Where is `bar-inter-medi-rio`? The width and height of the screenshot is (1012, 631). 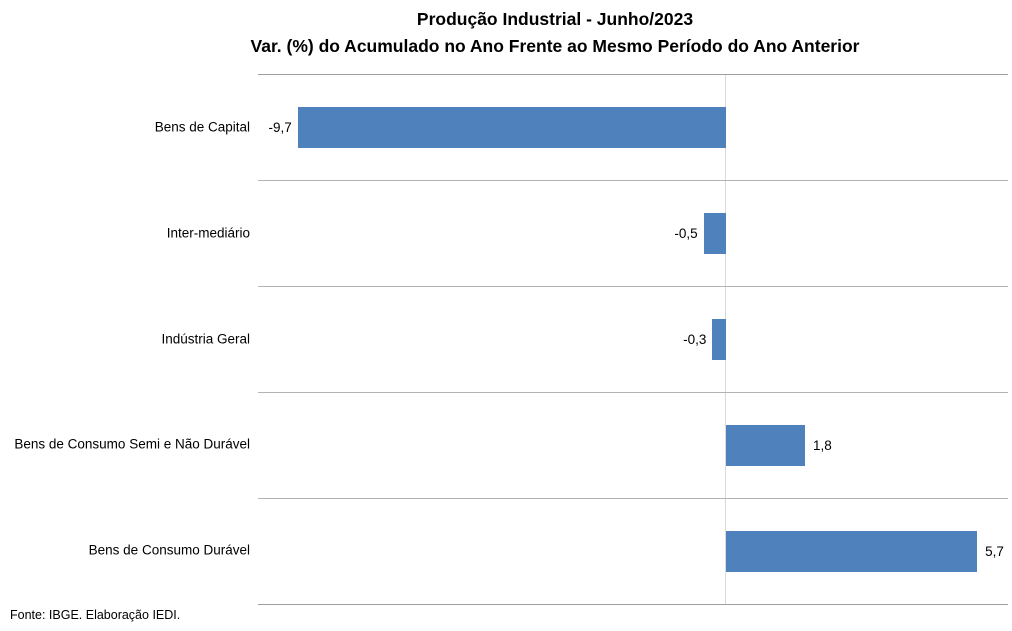 bar-inter-medi-rio is located at coordinates (714, 234).